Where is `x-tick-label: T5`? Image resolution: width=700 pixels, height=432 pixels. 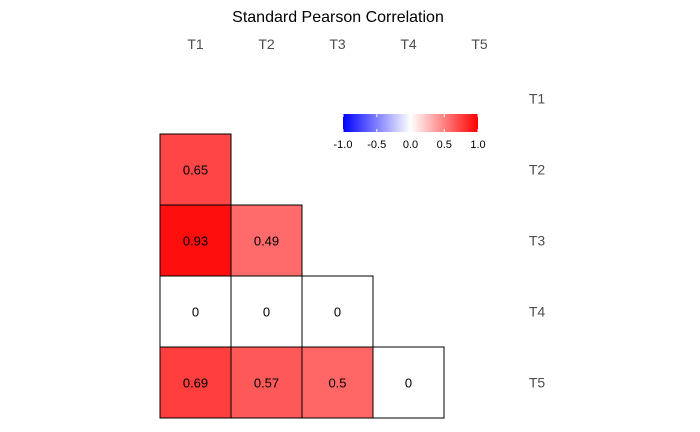 x-tick-label: T5 is located at coordinates (479, 44).